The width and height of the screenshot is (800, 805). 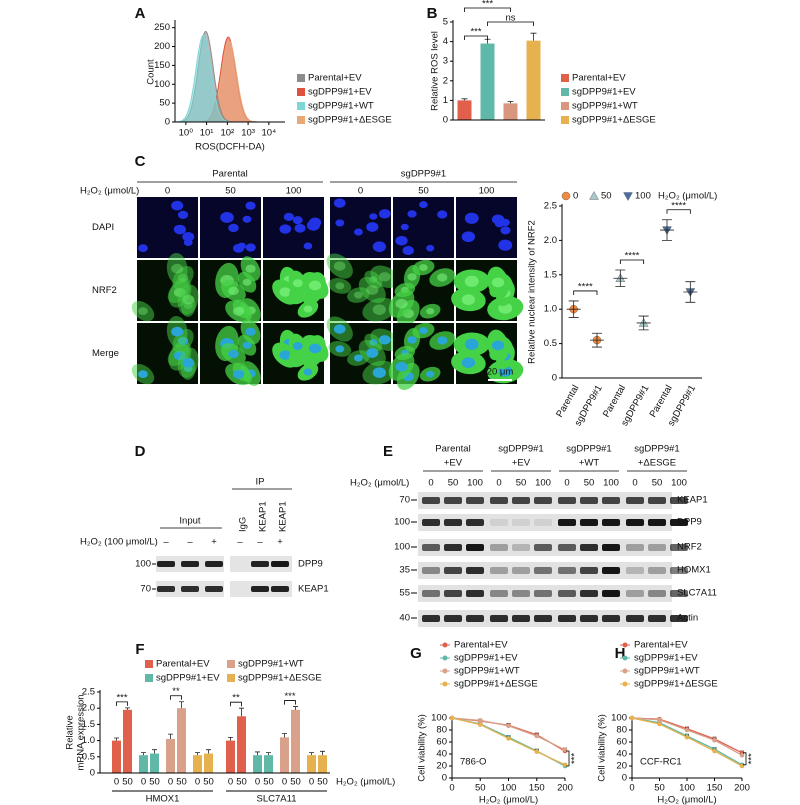 What do you see at coordinates (227, 133) in the screenshot?
I see `x-tick-label: 10²` at bounding box center [227, 133].